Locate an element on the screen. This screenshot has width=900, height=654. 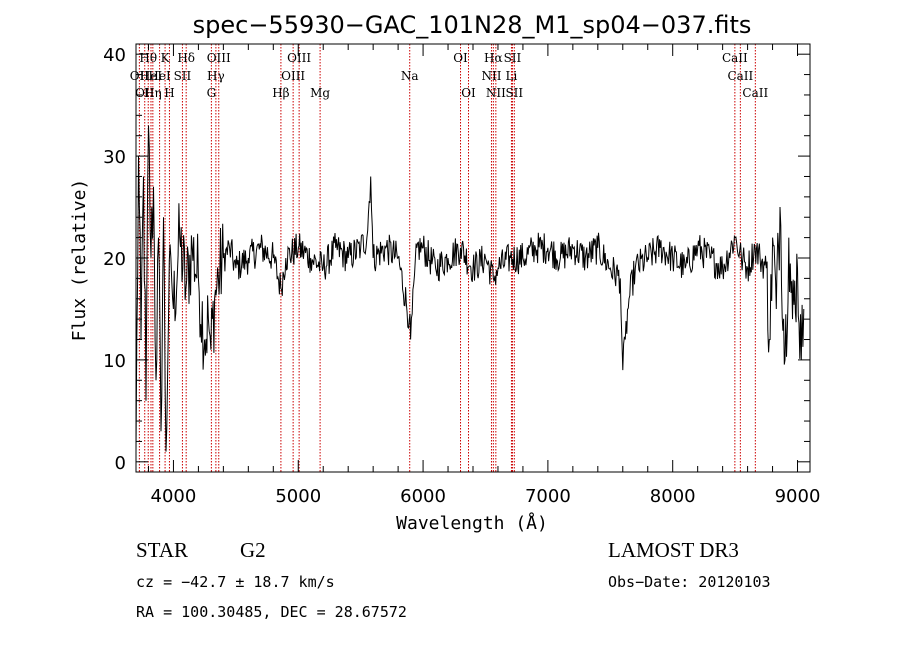
redshift-readout: cz = −42.7 ± 18.7 km/s is located at coordinates (235, 582).